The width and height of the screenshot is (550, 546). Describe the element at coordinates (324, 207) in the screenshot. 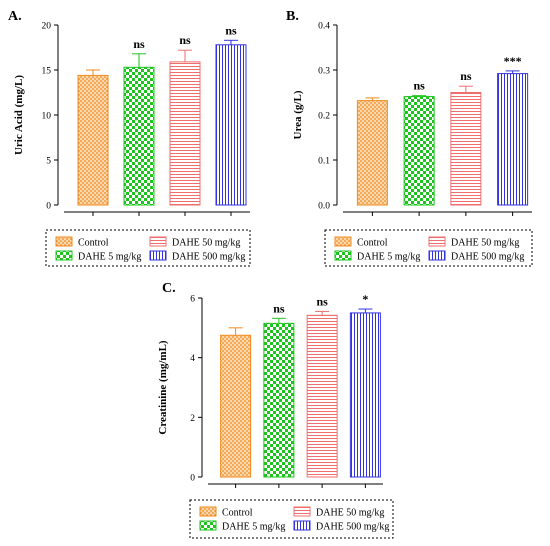

I see `y-tick-label: 0.0` at that location.